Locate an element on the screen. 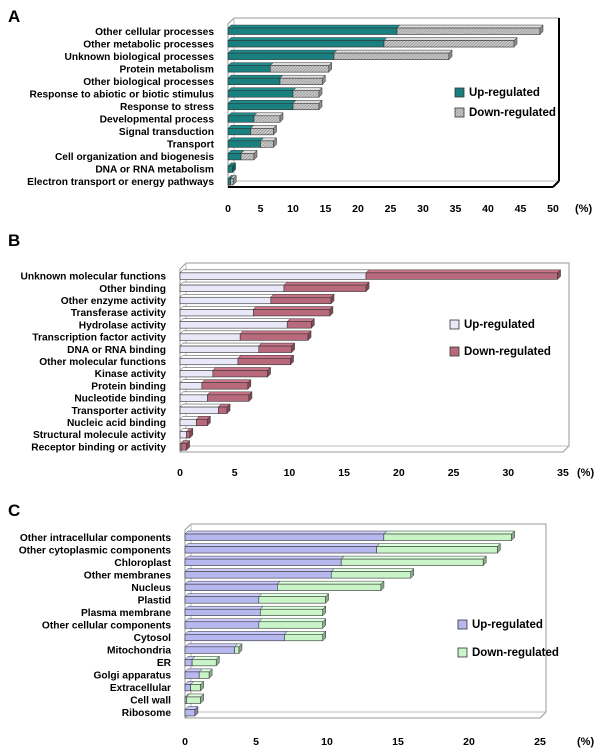 The image size is (600, 752). category-label: Unknown biological processes is located at coordinates (140, 57).